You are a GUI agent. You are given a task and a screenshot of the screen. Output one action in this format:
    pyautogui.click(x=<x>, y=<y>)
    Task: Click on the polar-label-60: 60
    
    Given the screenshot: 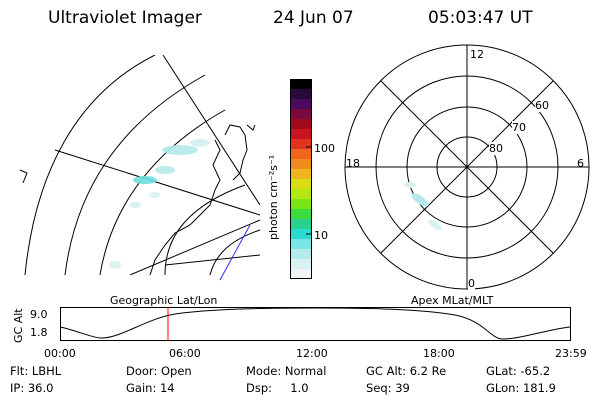 What is the action you would take?
    pyautogui.click(x=542, y=105)
    